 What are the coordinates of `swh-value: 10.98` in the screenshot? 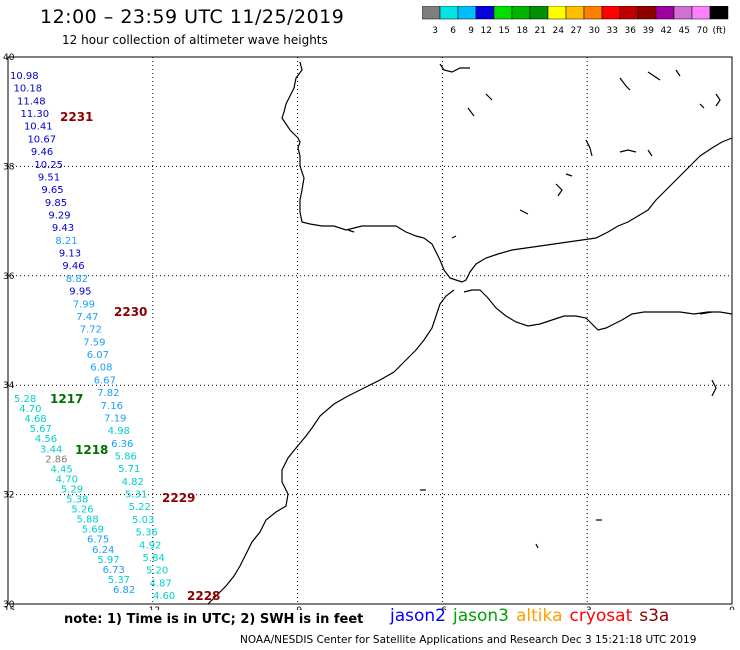 It's located at (24, 76).